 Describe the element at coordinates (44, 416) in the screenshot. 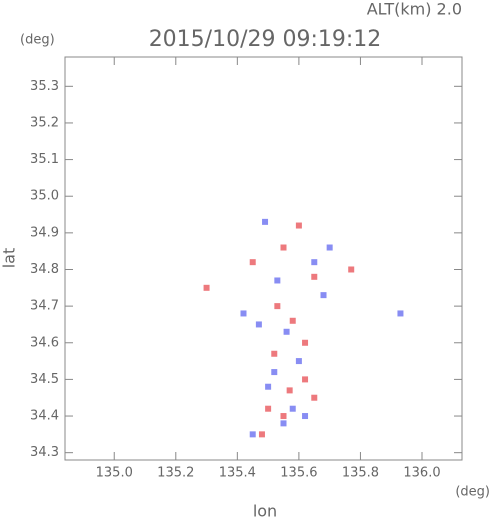

I see `y-tick-label: 34.4` at that location.